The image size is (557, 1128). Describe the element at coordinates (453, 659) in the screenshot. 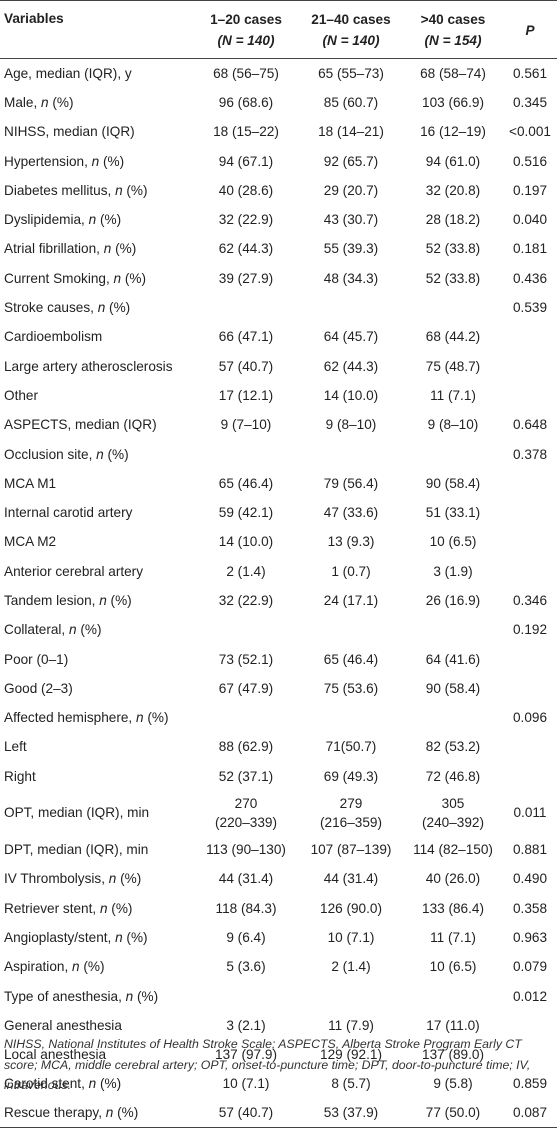

I see `cell-value: 64 (41.6)` at that location.